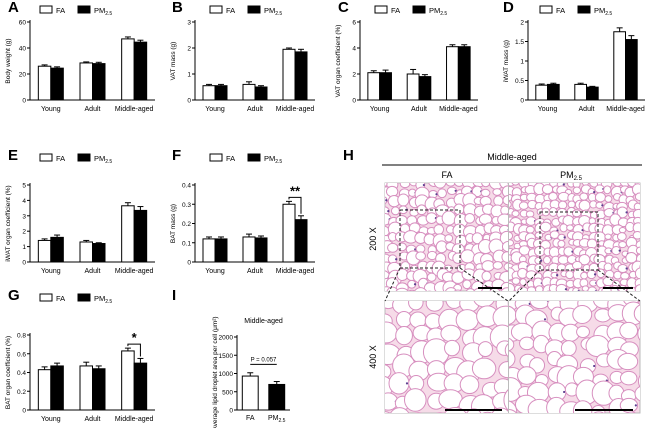 Image resolution: width=650 pixels, height=428 pixels. I want to click on zoom-connector, so click(619, 285).